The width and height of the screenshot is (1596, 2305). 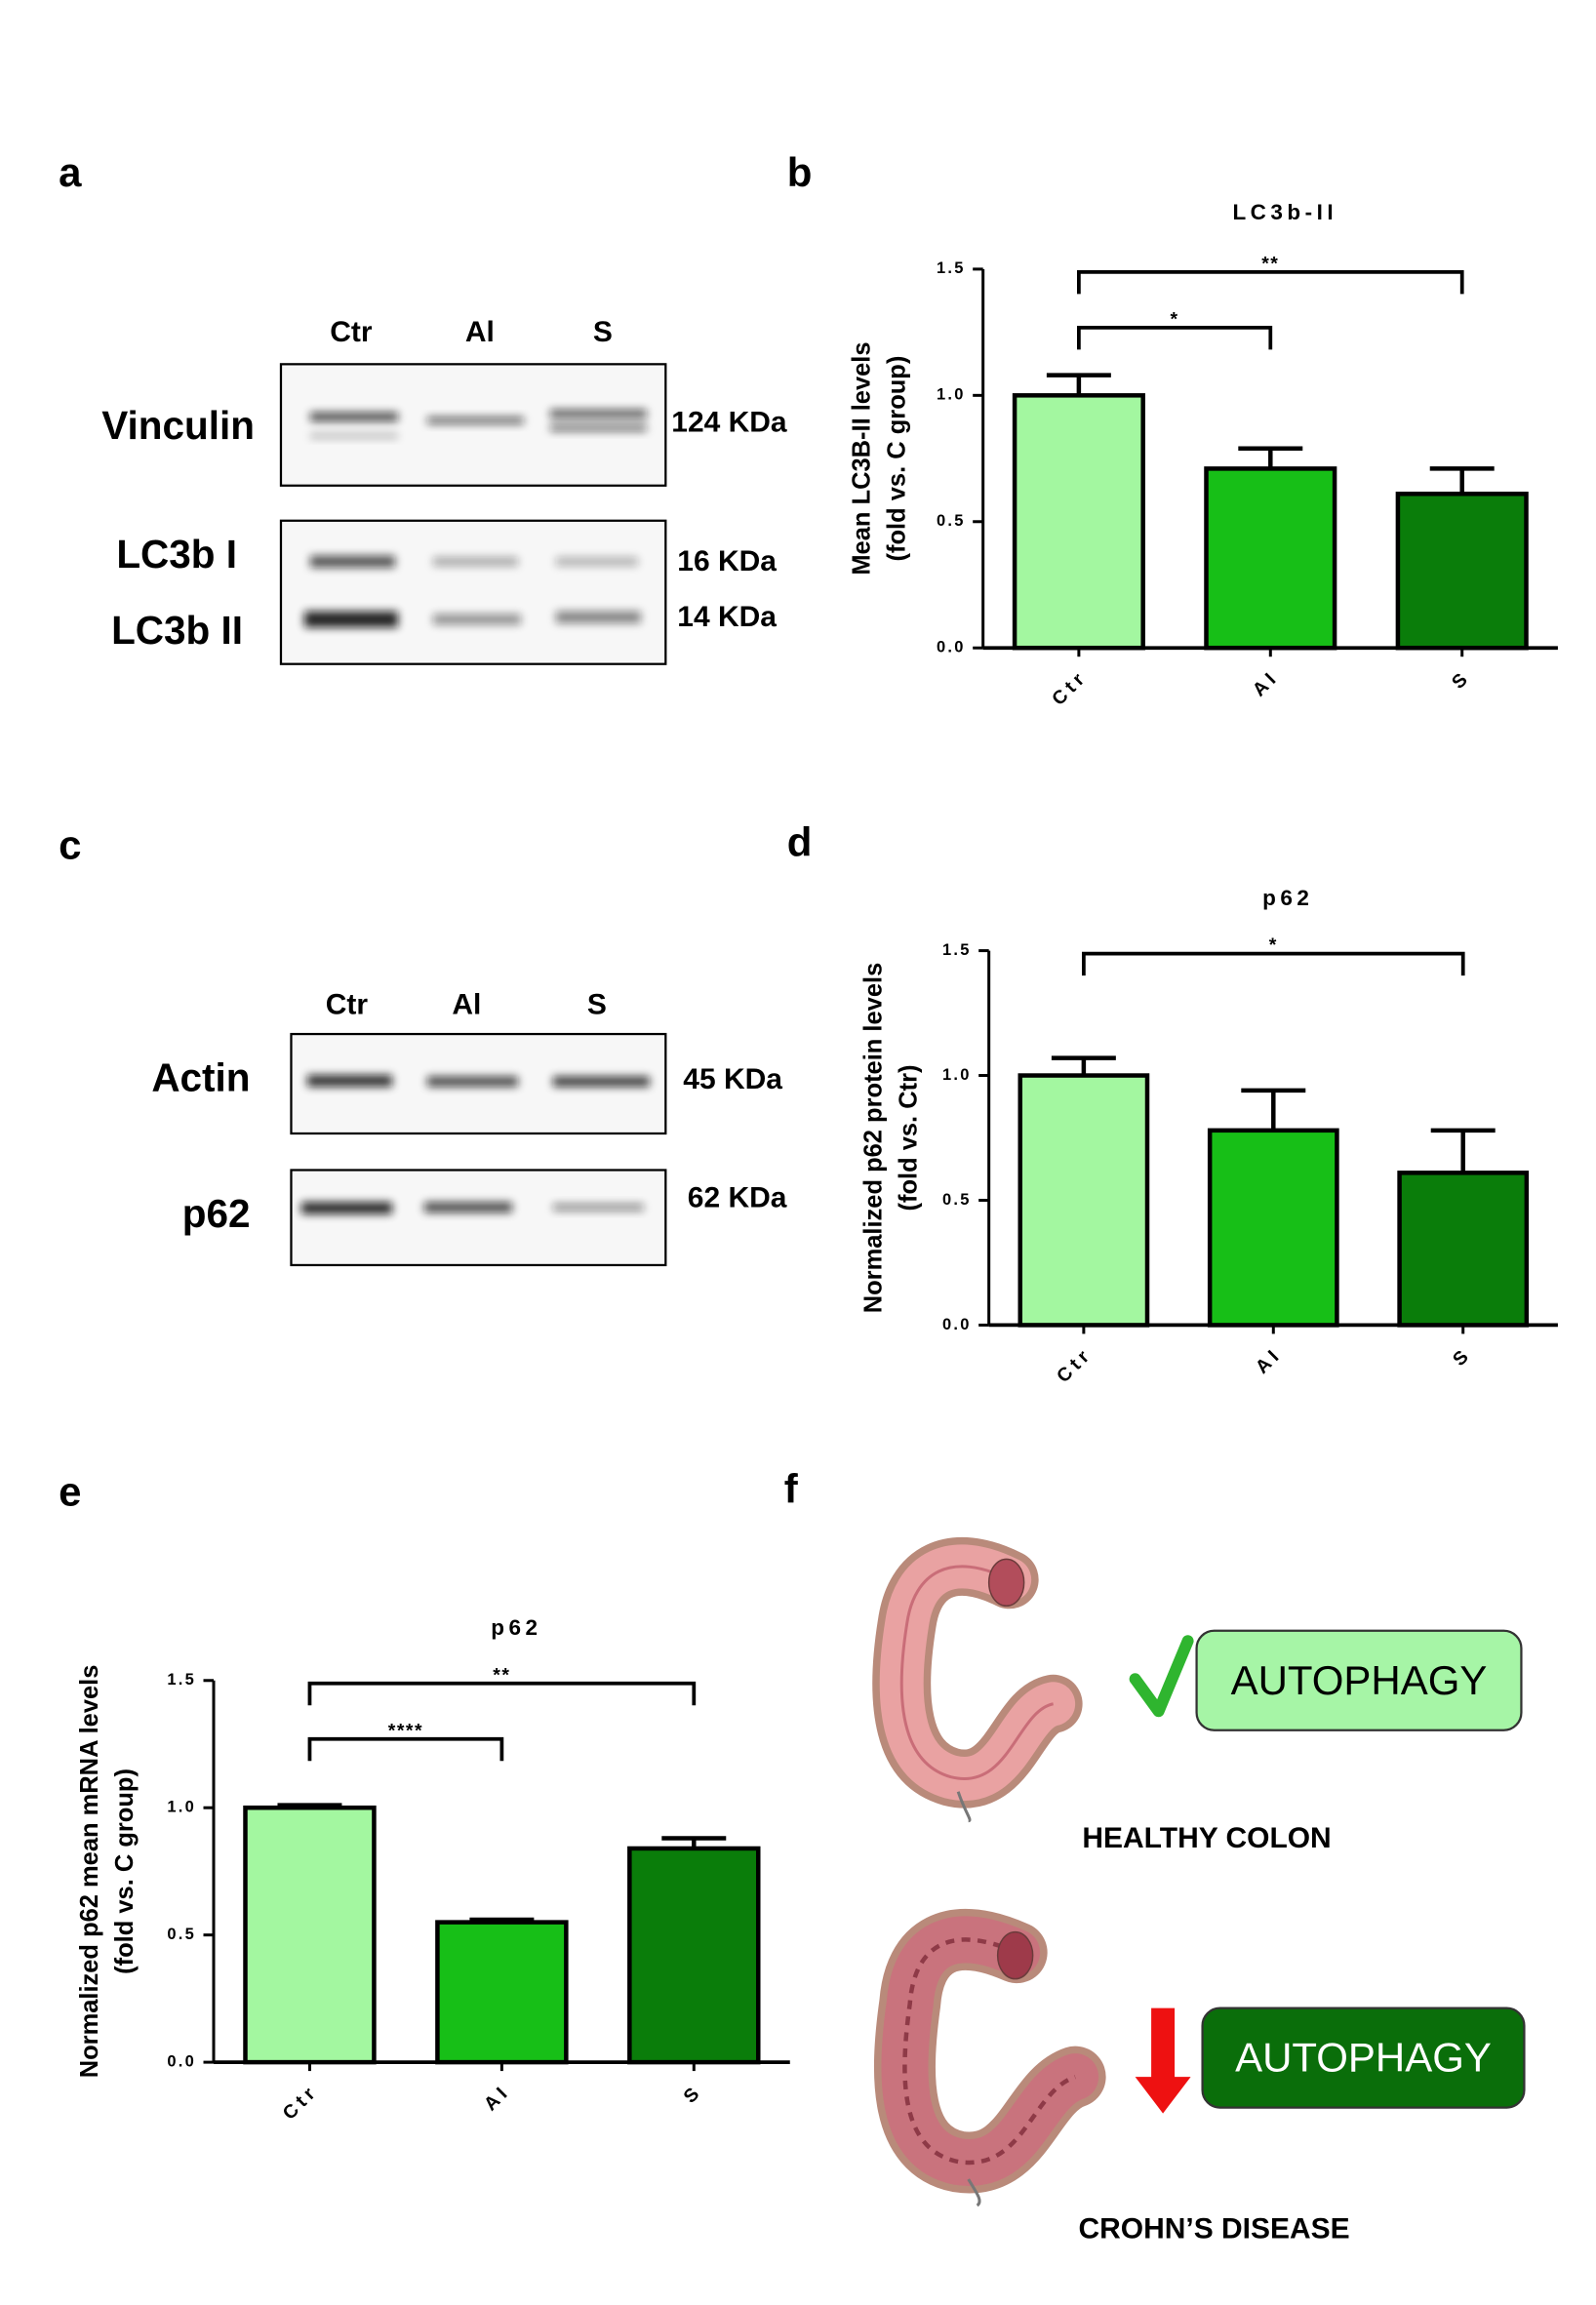 What do you see at coordinates (71, 172) in the screenshot?
I see `panel-label: a` at bounding box center [71, 172].